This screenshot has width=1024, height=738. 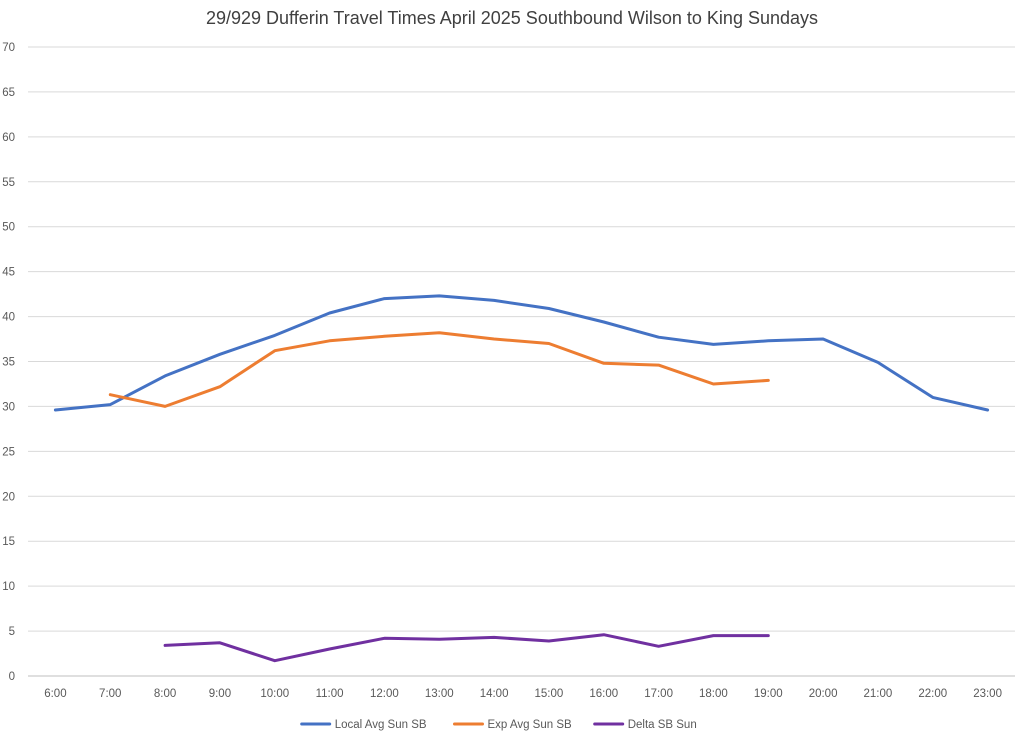 What do you see at coordinates (932, 694) in the screenshot?
I see `x-tick-label: 22:00` at bounding box center [932, 694].